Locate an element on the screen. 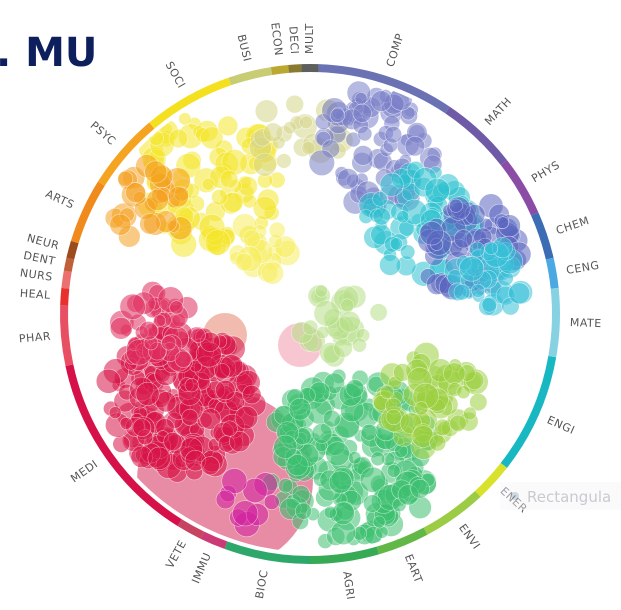 This screenshot has height=610, width=621. segment-label: BUSI is located at coordinates (244, 48).